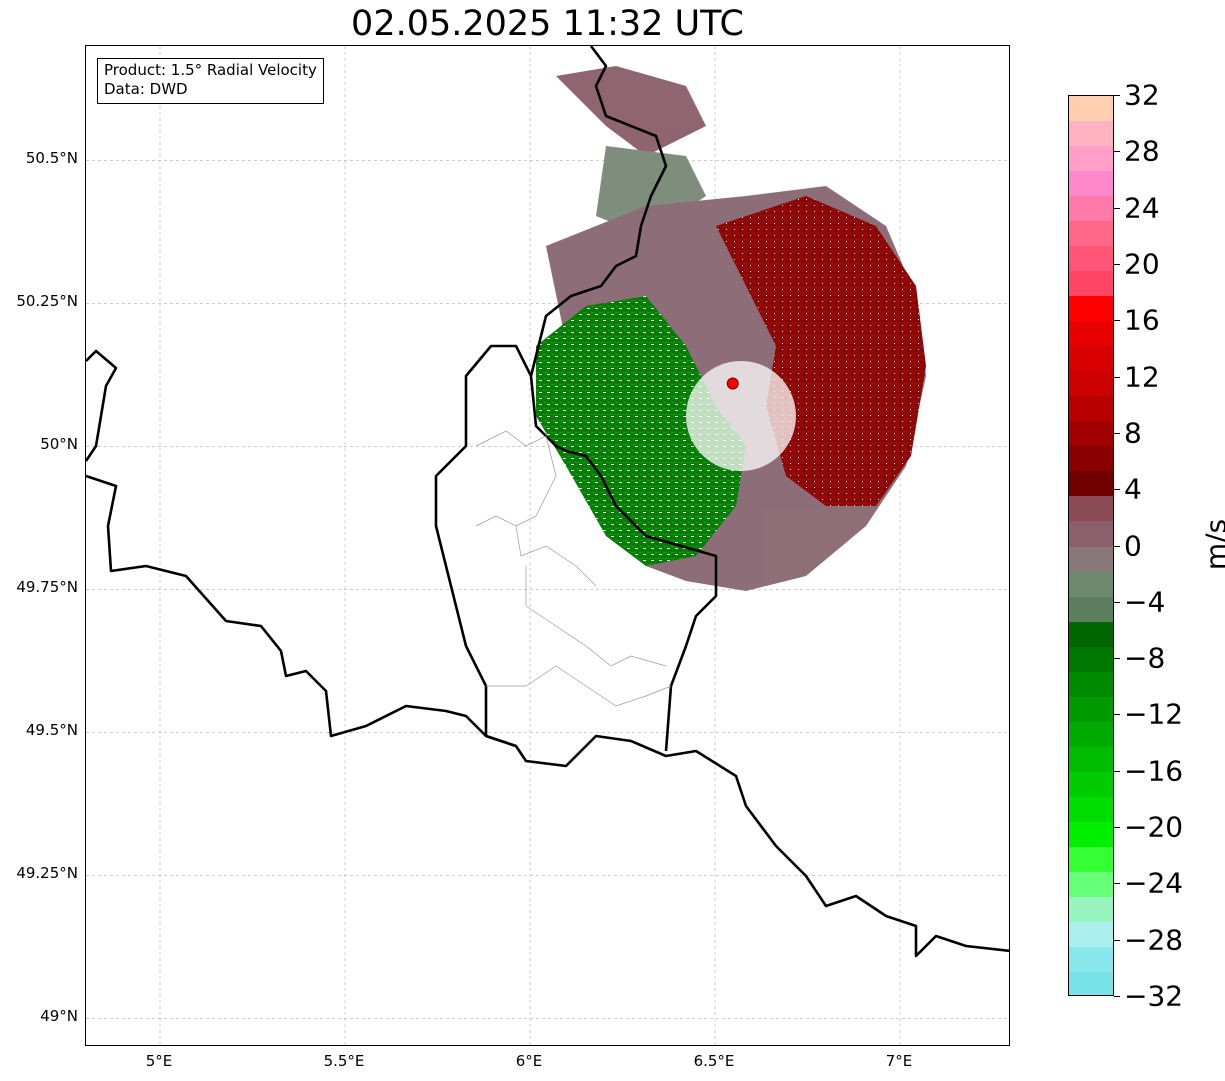  What do you see at coordinates (573, 568) in the screenshot?
I see `internal-borders` at bounding box center [573, 568].